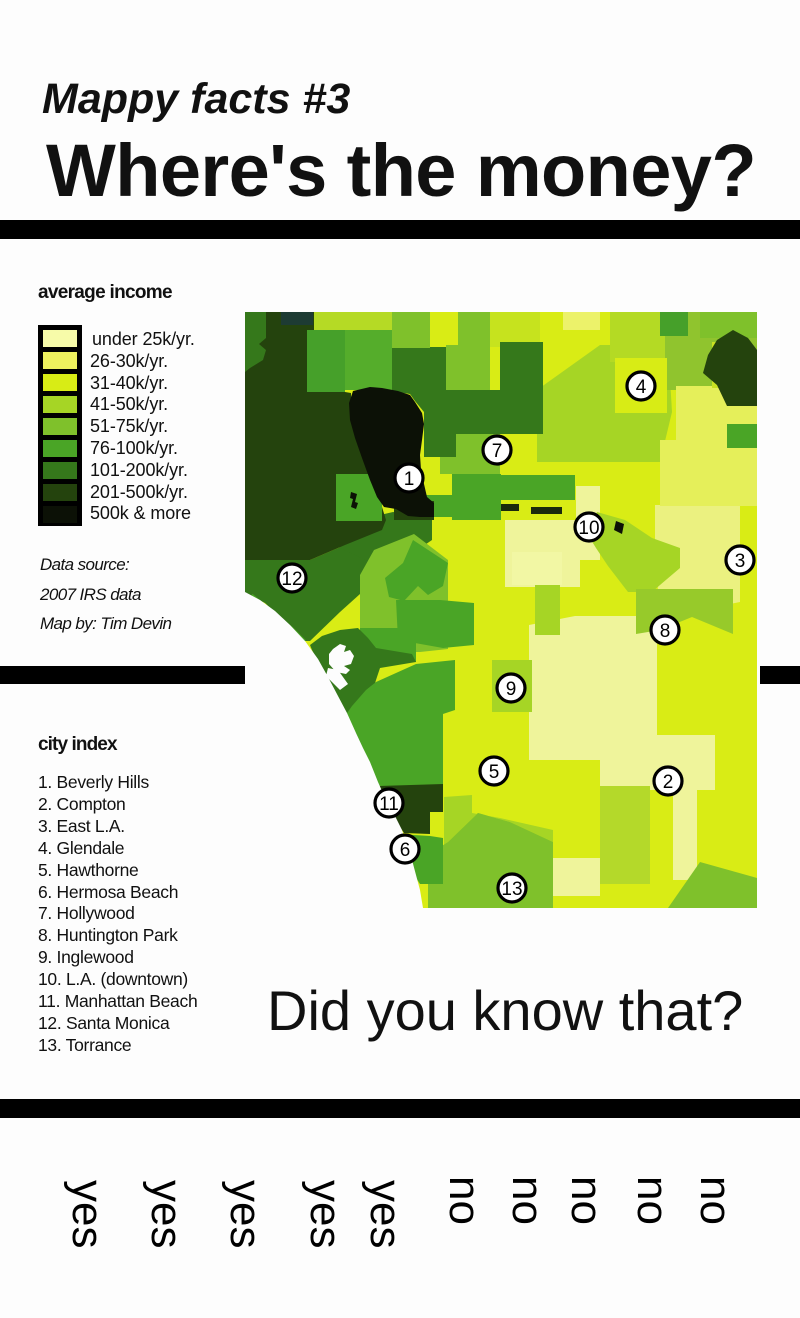 This screenshot has height=1318, width=800. I want to click on svg-text: 12, so click(291, 579).